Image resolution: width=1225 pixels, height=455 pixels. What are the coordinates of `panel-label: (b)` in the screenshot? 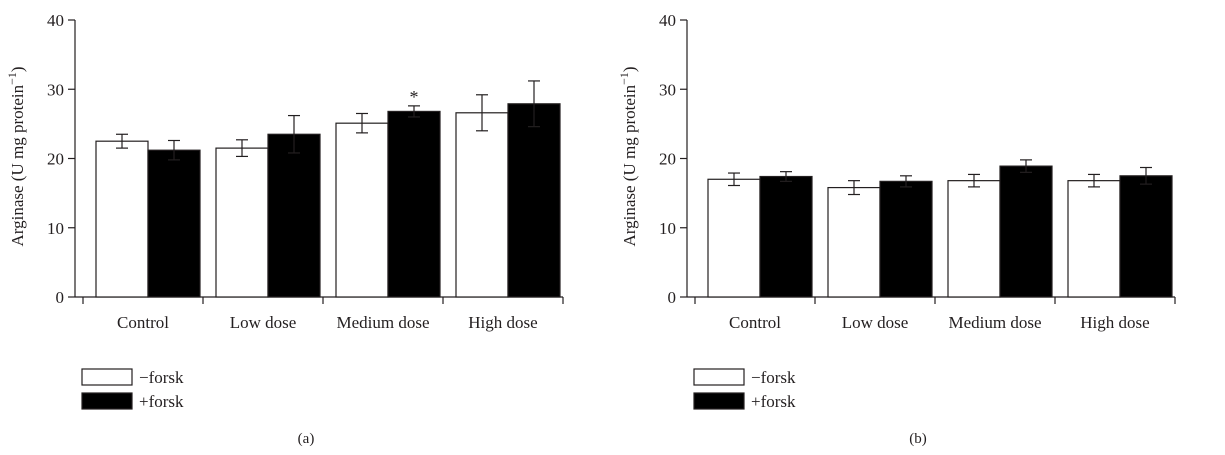 It's located at (918, 439).